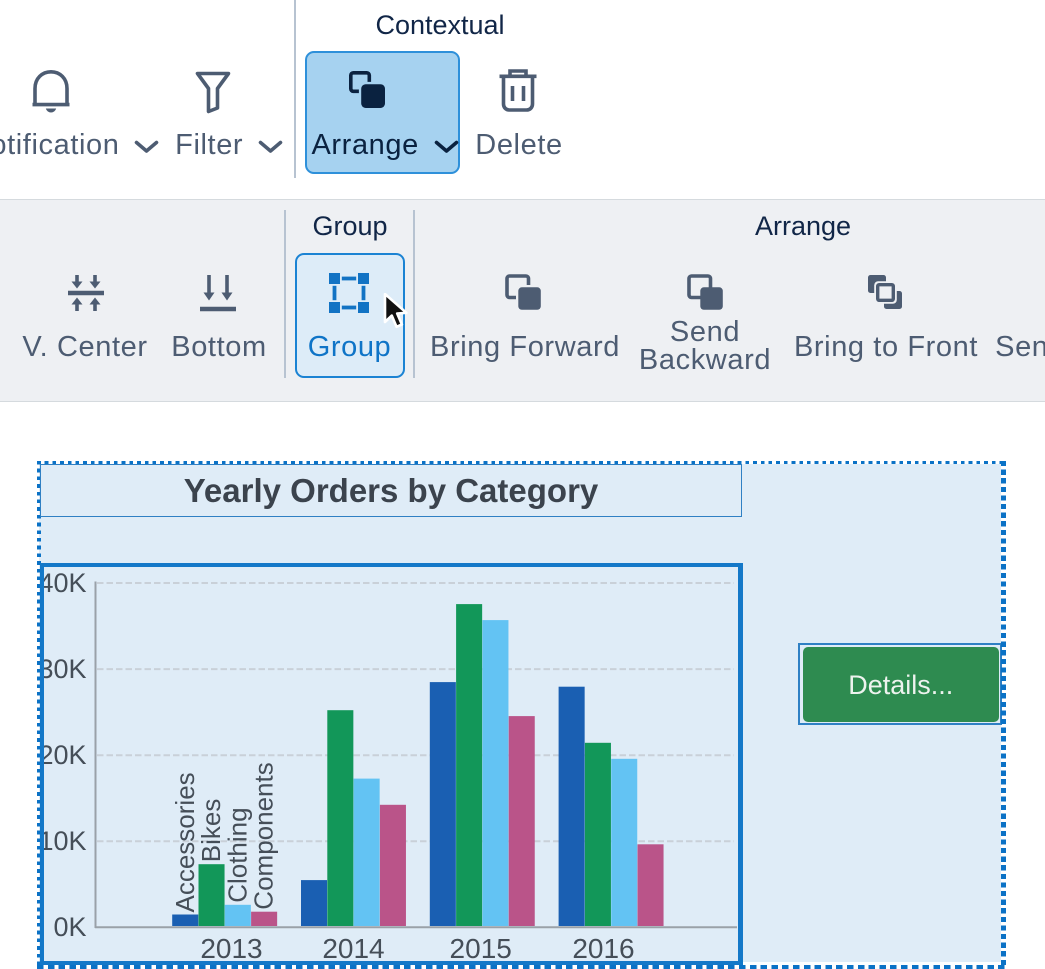 The image size is (1045, 969). Describe the element at coordinates (185, 842) in the screenshot. I see `svg-text: Accessories` at that location.